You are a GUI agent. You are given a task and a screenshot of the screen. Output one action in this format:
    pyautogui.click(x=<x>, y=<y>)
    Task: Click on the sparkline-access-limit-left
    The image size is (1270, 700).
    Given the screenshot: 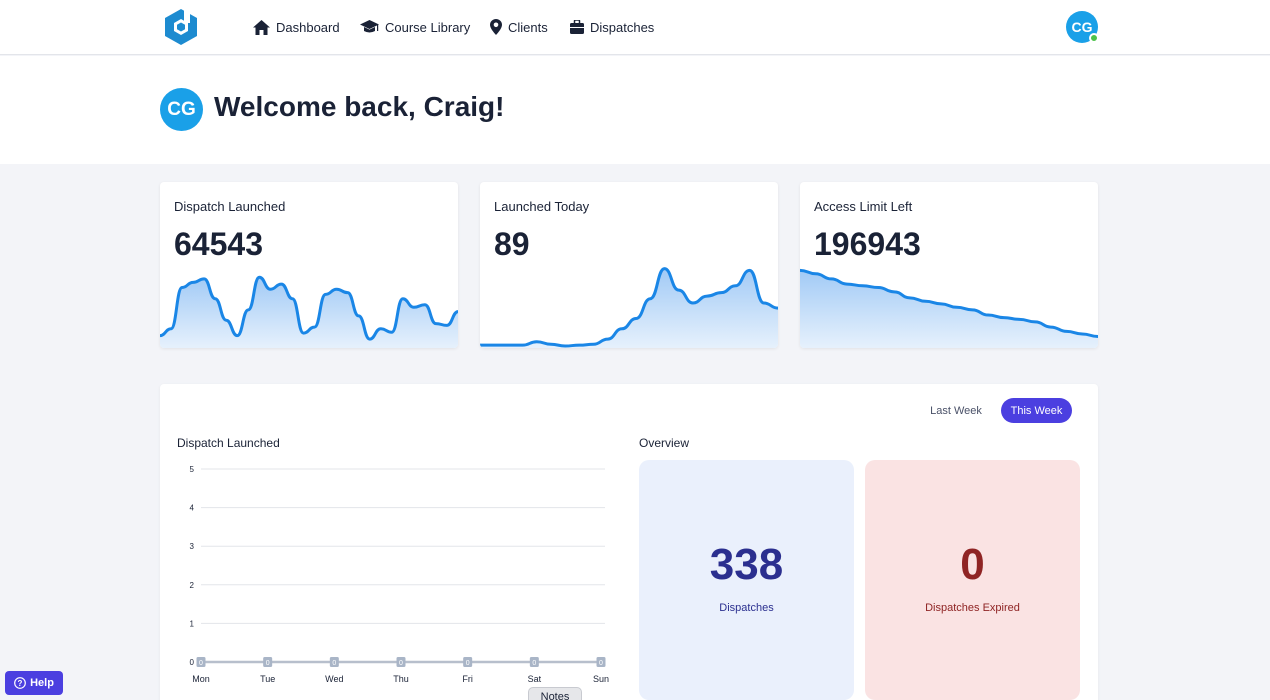 What is the action you would take?
    pyautogui.click(x=949, y=308)
    